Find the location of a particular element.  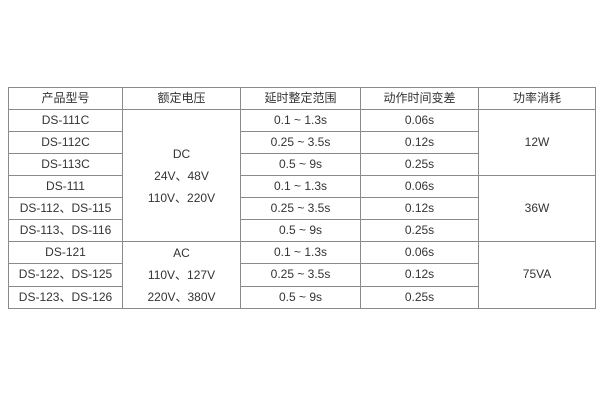

cell-voltage-ac: AC 110V、127V 220V、380V is located at coordinates (181, 275).